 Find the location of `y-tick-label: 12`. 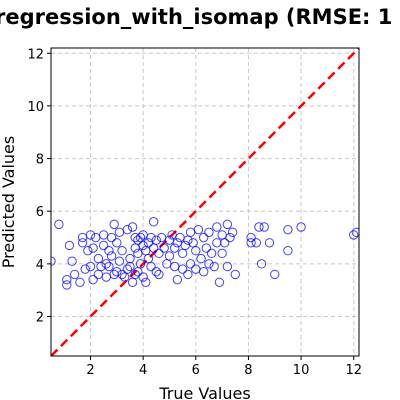

y-tick-label: 12 is located at coordinates (35, 54).